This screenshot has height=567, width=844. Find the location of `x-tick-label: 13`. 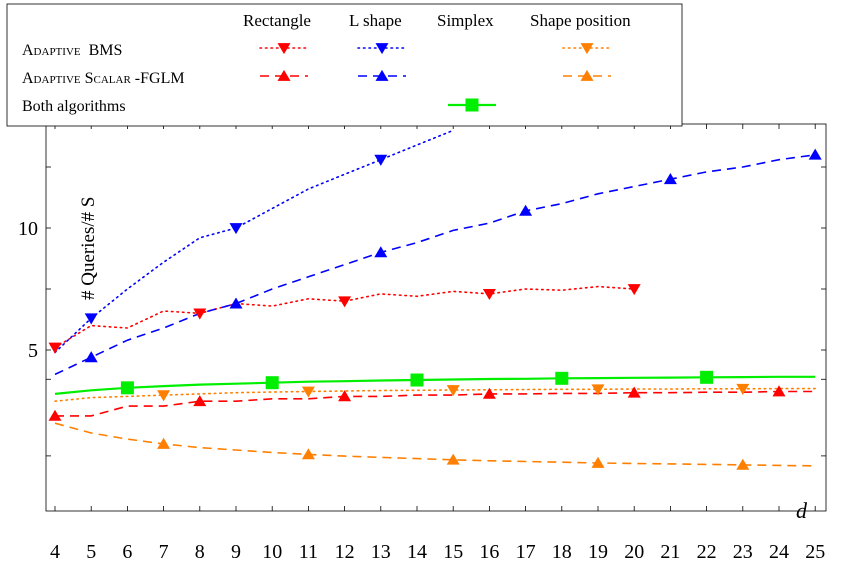

x-tick-label: 13 is located at coordinates (381, 552).